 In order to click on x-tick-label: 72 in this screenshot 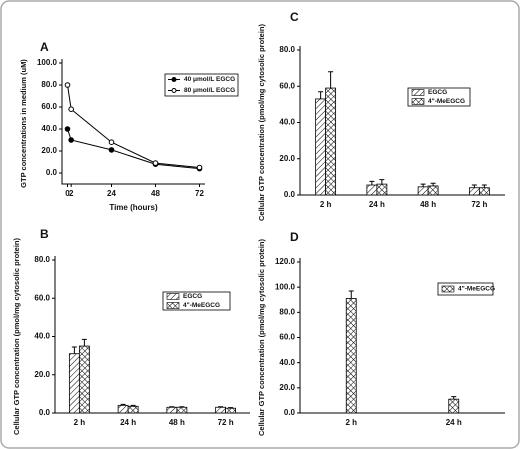, I will do `click(199, 193)`.